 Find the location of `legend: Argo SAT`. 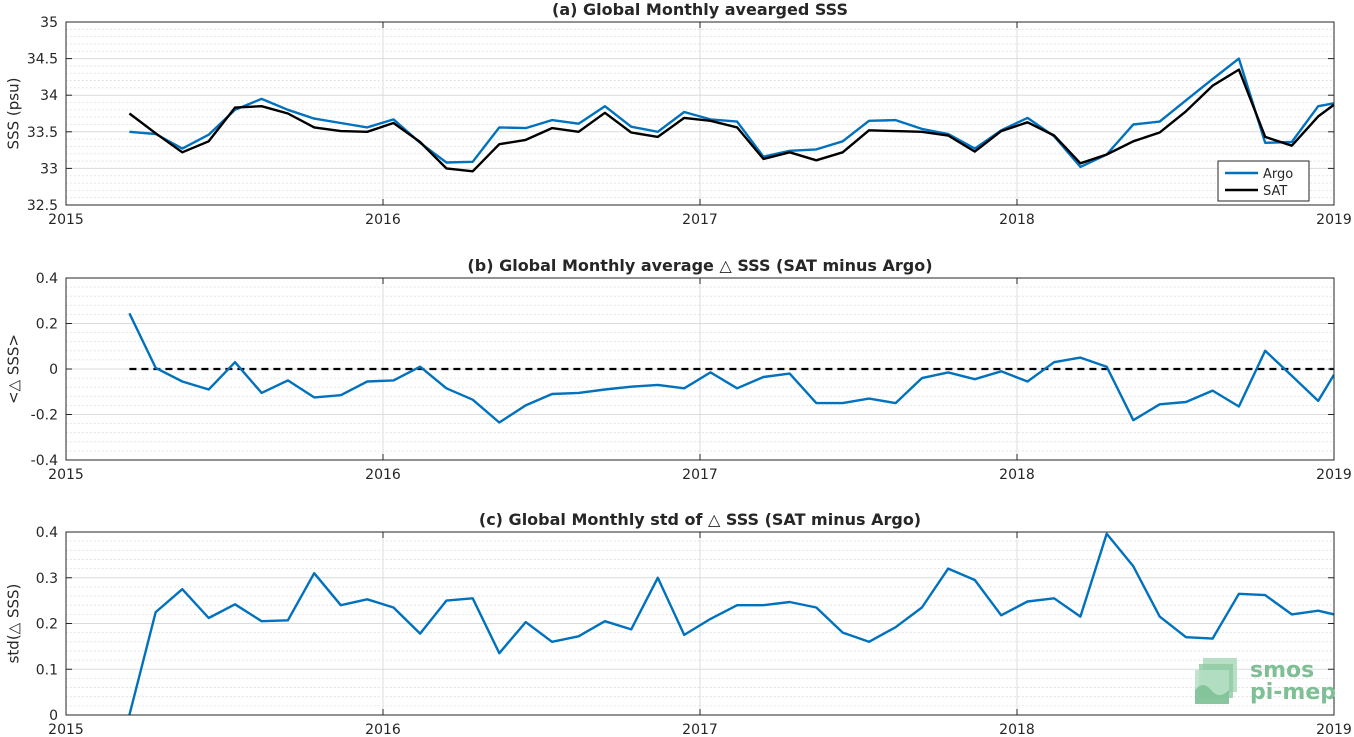

legend: Argo SAT is located at coordinates (1263, 181).